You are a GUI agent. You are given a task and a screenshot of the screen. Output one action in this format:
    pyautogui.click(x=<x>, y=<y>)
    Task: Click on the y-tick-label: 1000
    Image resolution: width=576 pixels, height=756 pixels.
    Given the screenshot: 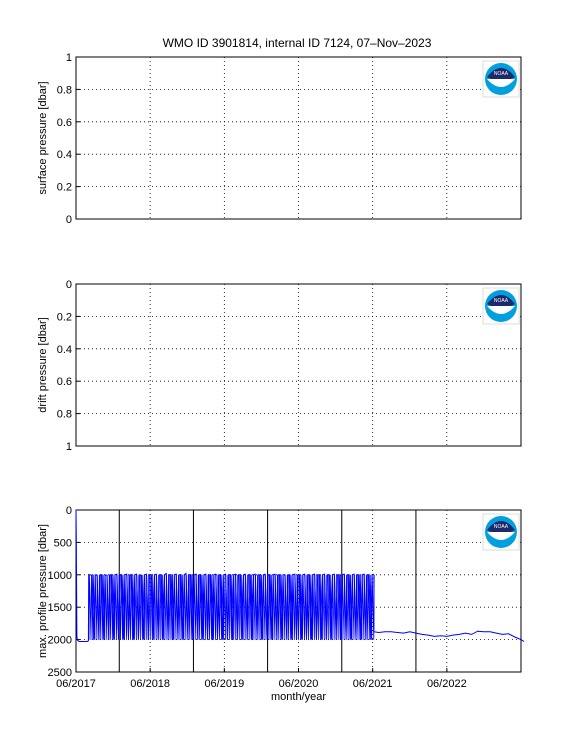 What is the action you would take?
    pyautogui.click(x=60, y=576)
    